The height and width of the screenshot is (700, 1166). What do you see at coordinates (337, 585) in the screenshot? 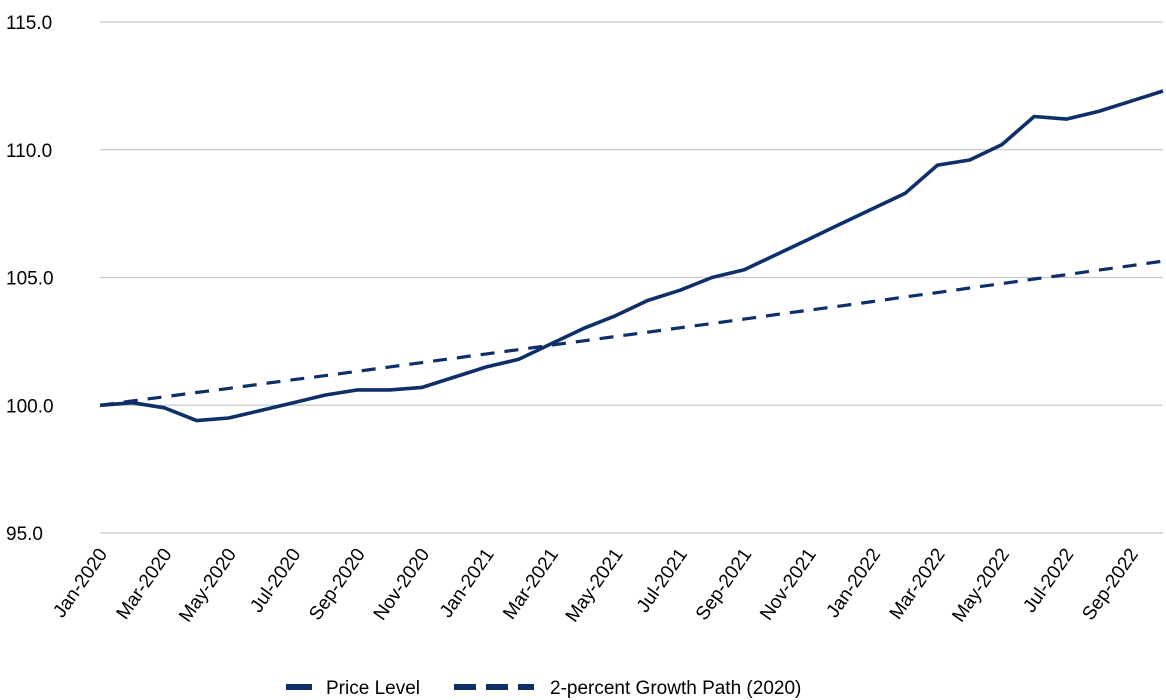
I see `x-tick-label: Sep-2020` at bounding box center [337, 585].